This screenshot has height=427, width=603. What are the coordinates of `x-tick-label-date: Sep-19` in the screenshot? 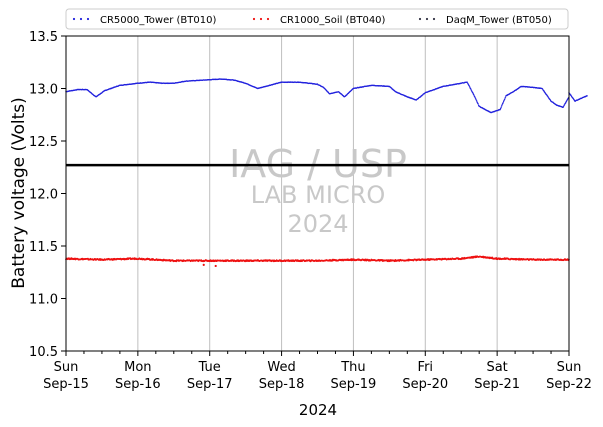 It's located at (354, 384).